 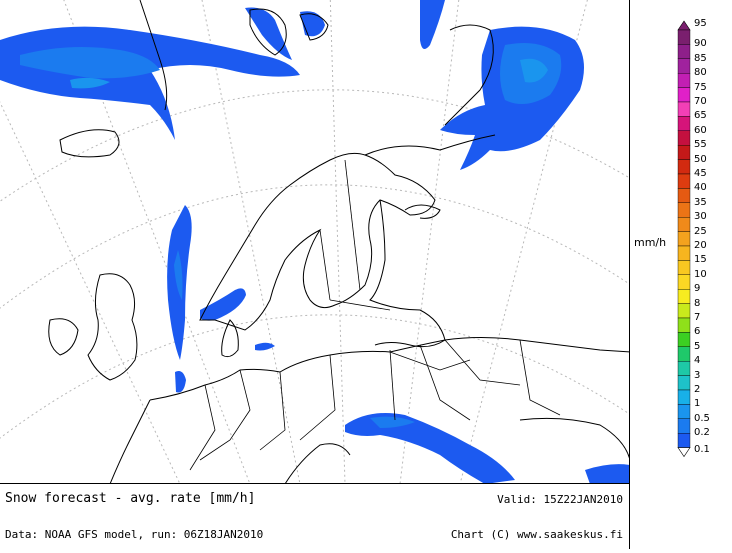 I want to click on legend-label: 55, so click(x=700, y=145).